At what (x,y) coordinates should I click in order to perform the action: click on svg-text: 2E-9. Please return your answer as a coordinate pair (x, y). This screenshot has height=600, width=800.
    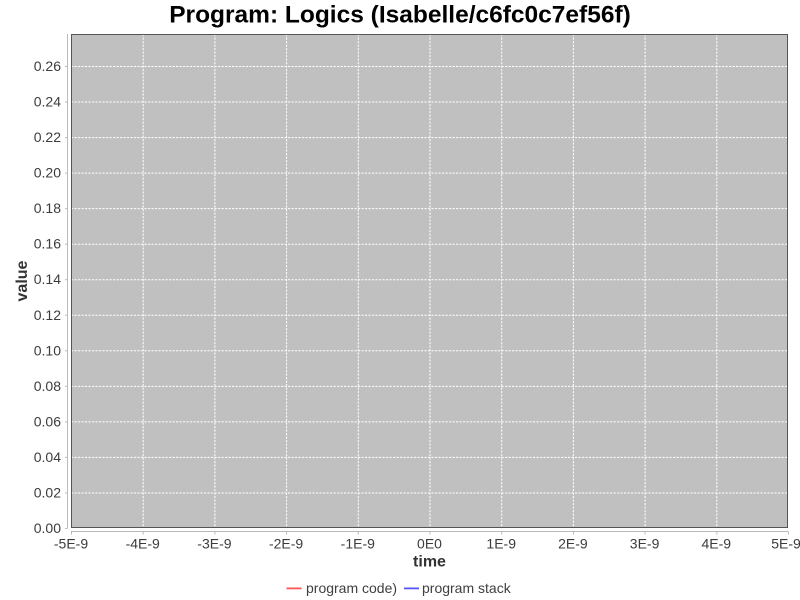
    Looking at the image, I should click on (573, 544).